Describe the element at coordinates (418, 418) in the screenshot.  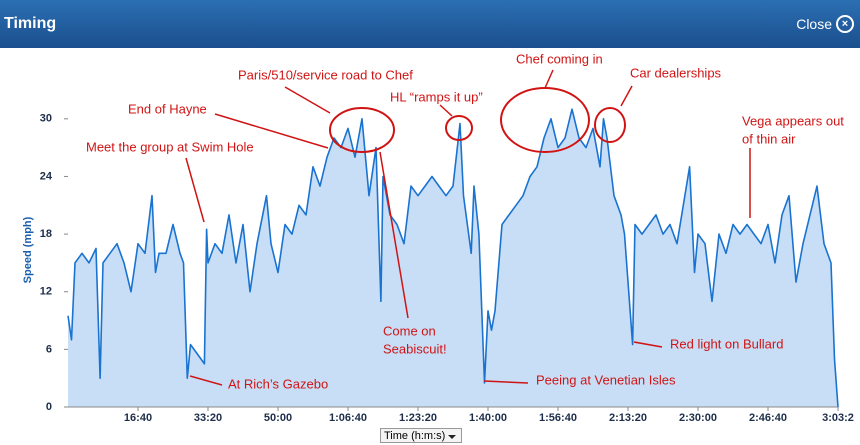
I see `x-tick-label: 1:23:20` at that location.